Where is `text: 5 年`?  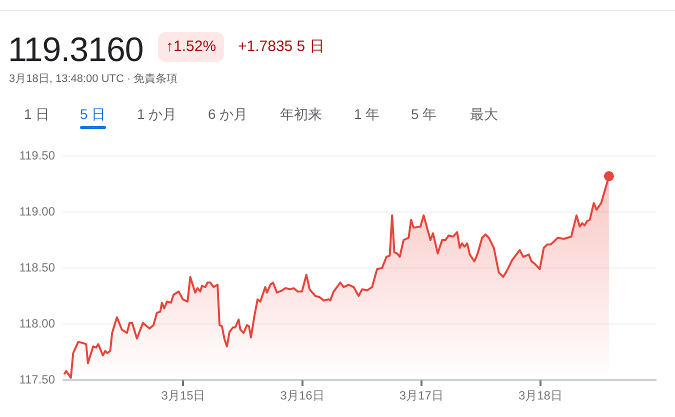 text: 5 年 is located at coordinates (424, 114).